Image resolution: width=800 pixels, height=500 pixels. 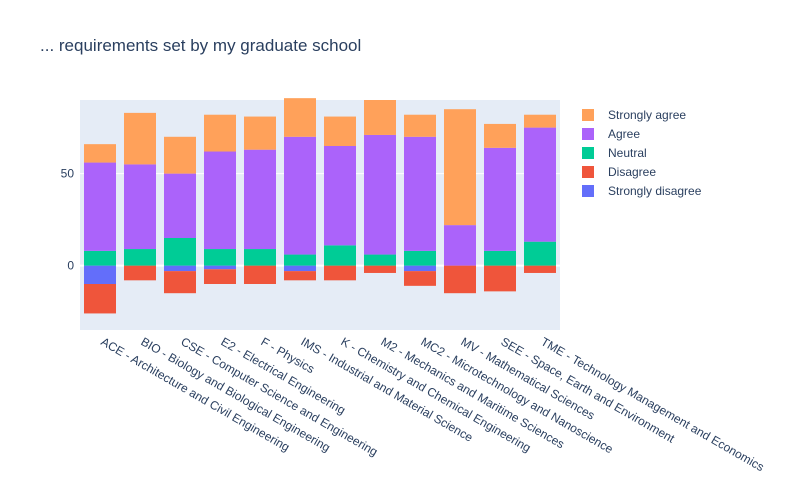 What do you see at coordinates (647, 115) in the screenshot?
I see `legend-label: Strongly agree` at bounding box center [647, 115].